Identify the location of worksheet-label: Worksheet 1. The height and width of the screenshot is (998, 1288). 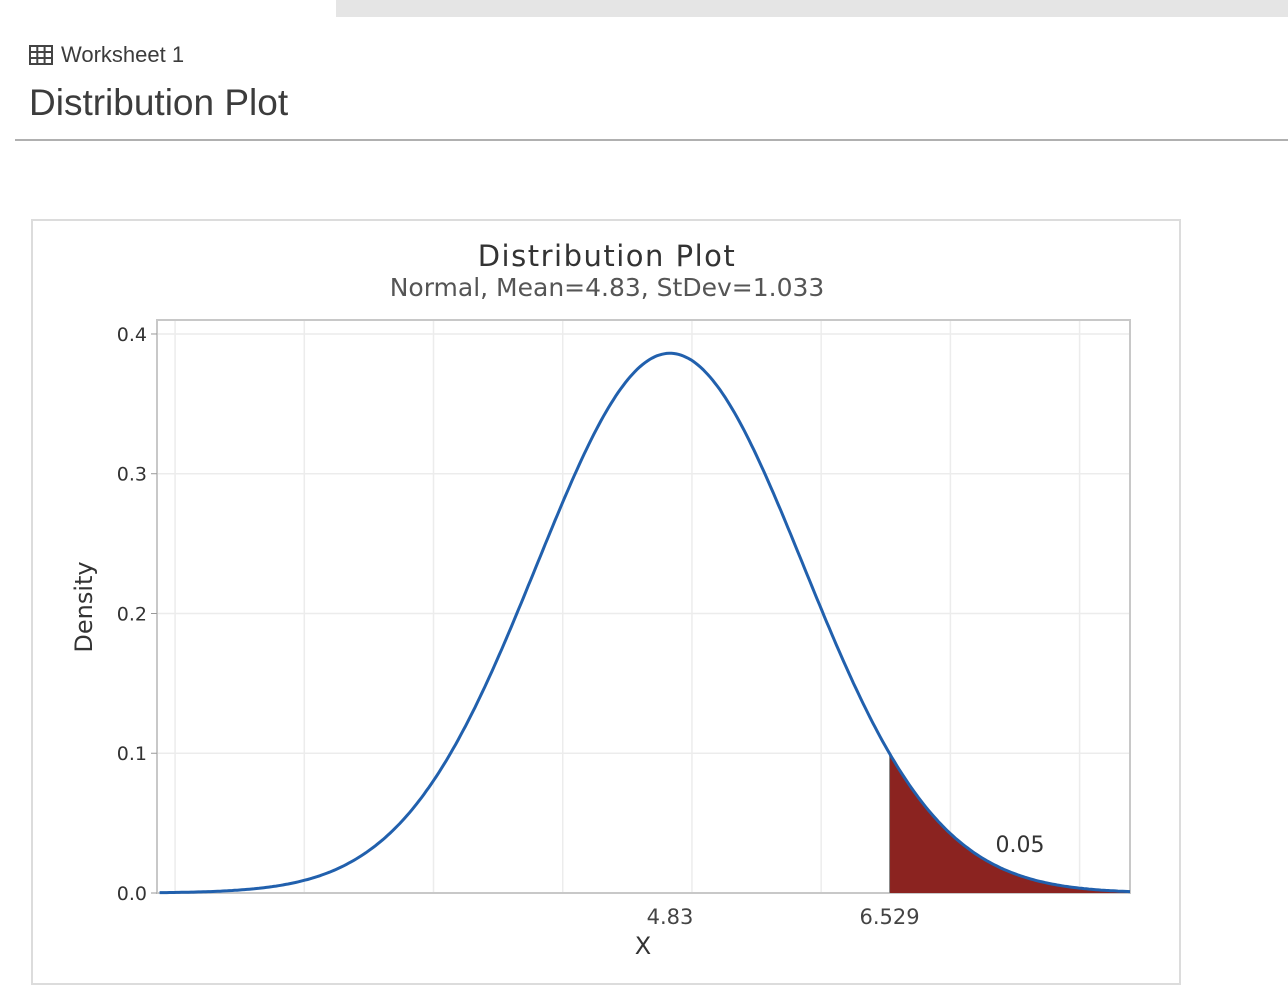
(123, 54).